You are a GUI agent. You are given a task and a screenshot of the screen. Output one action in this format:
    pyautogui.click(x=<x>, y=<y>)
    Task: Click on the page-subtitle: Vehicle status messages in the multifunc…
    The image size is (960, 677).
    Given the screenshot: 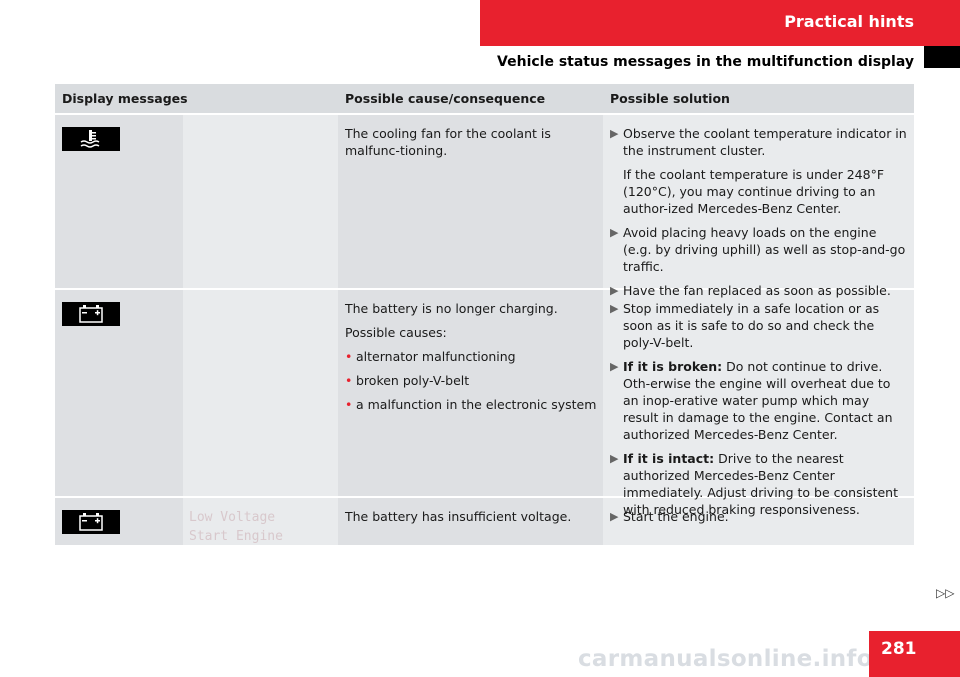 What is the action you would take?
    pyautogui.click(x=705, y=62)
    